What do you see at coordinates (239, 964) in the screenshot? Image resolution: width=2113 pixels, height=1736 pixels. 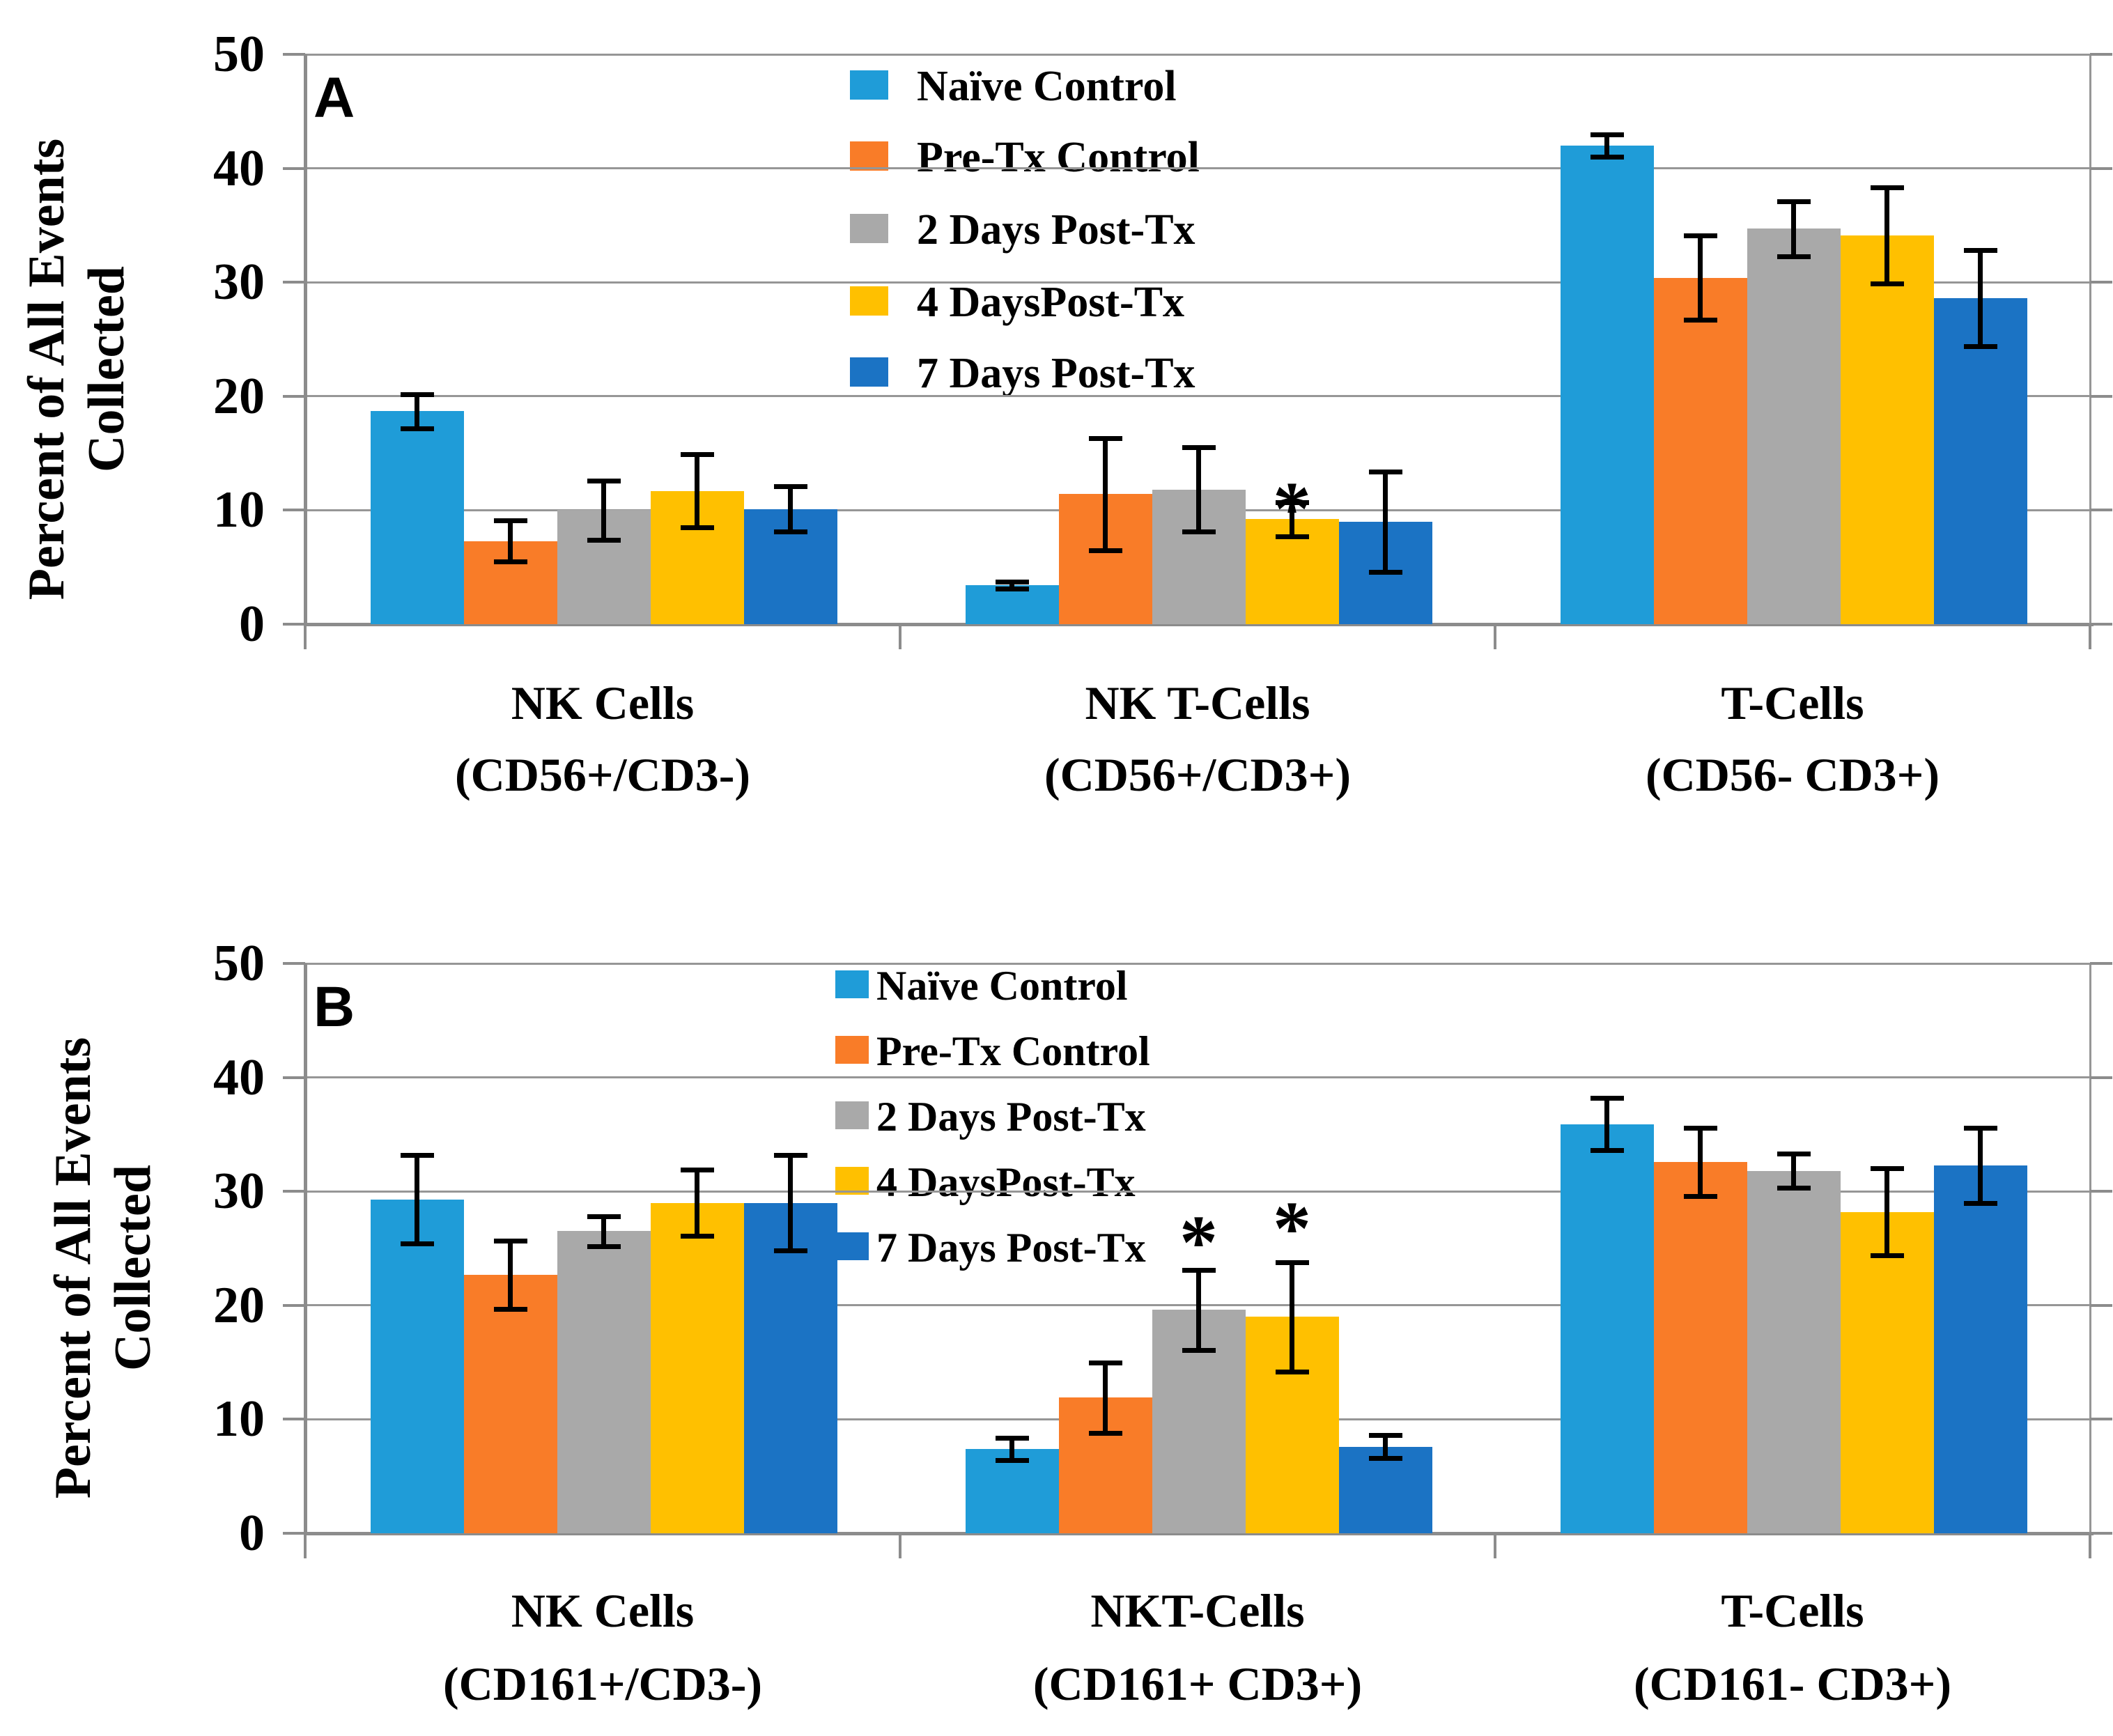 I see `y-tick-label-50: 50` at bounding box center [239, 964].